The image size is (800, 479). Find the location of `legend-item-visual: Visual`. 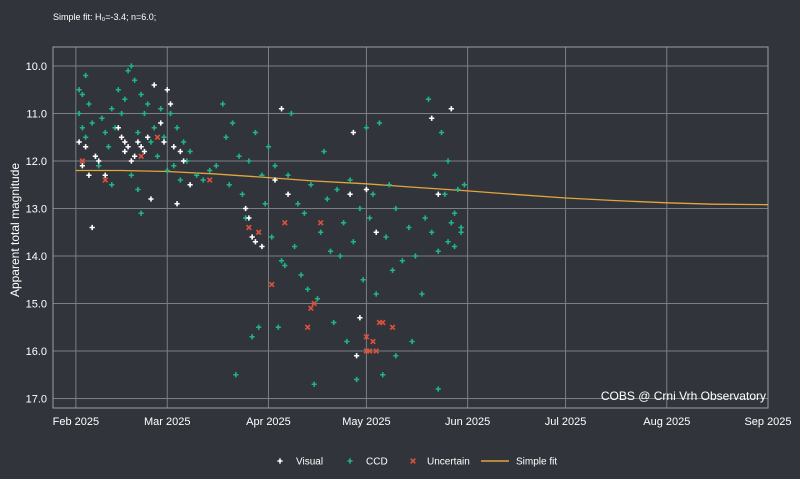

legend-item-visual: Visual is located at coordinates (300, 462).